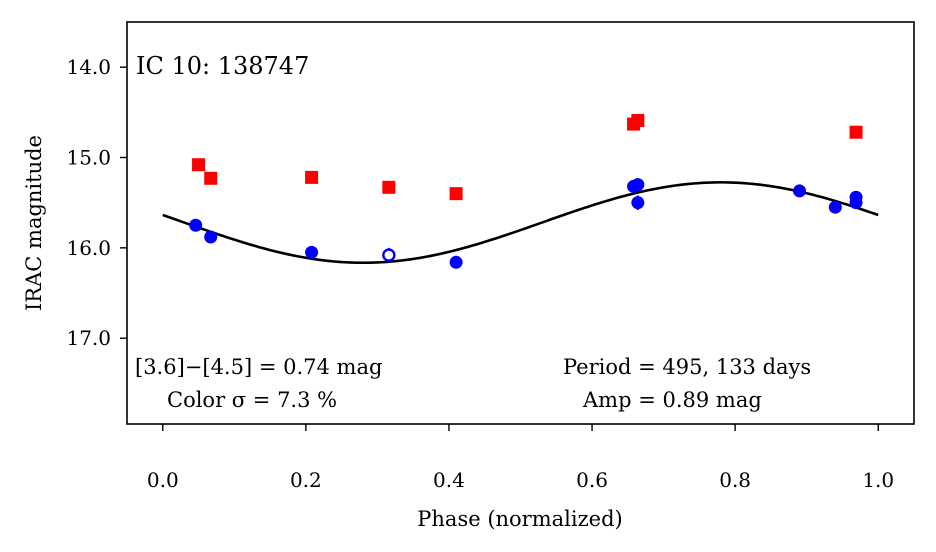 The width and height of the screenshot is (936, 552). I want to click on x-tick-label: 1.0, so click(878, 480).